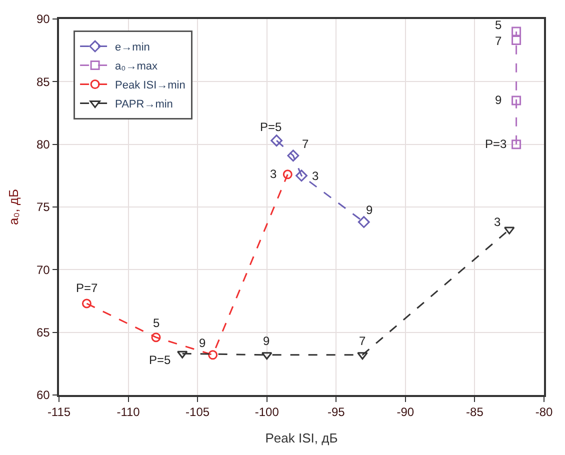 The height and width of the screenshot is (455, 565). I want to click on legend-label: PAPR→min, so click(144, 104).